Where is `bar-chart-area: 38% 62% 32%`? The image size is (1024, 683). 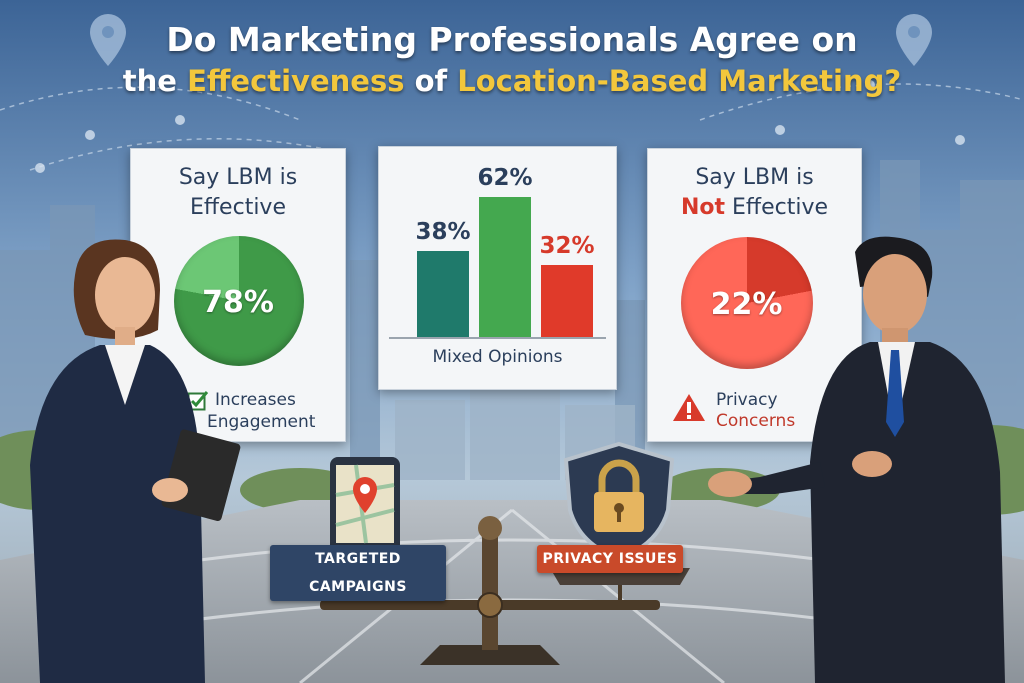
bar-chart-area: 38% 62% 32% is located at coordinates (504, 251).